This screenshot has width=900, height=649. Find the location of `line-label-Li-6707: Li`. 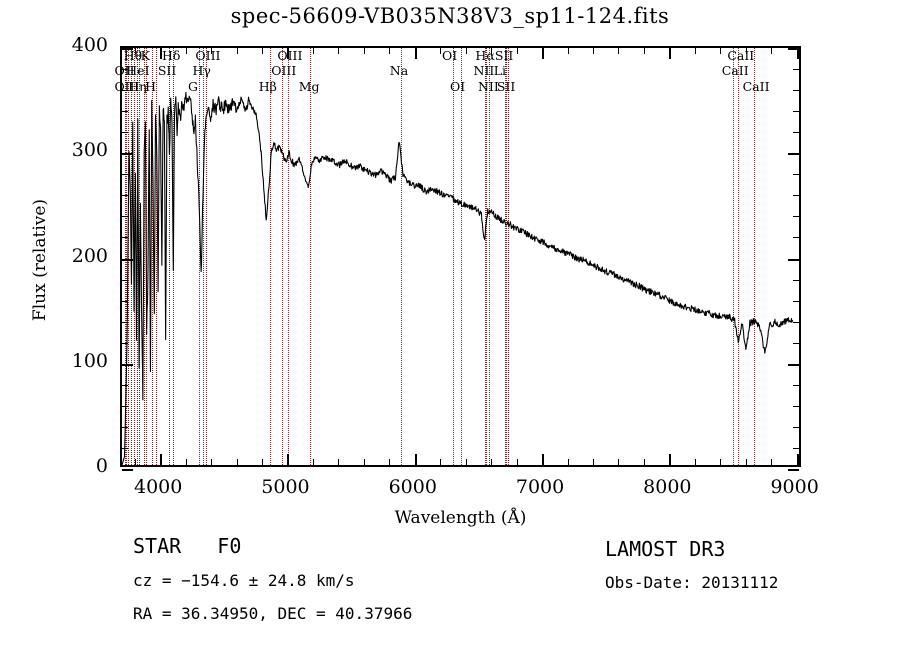

line-label-Li-6707: Li is located at coordinates (500, 70).